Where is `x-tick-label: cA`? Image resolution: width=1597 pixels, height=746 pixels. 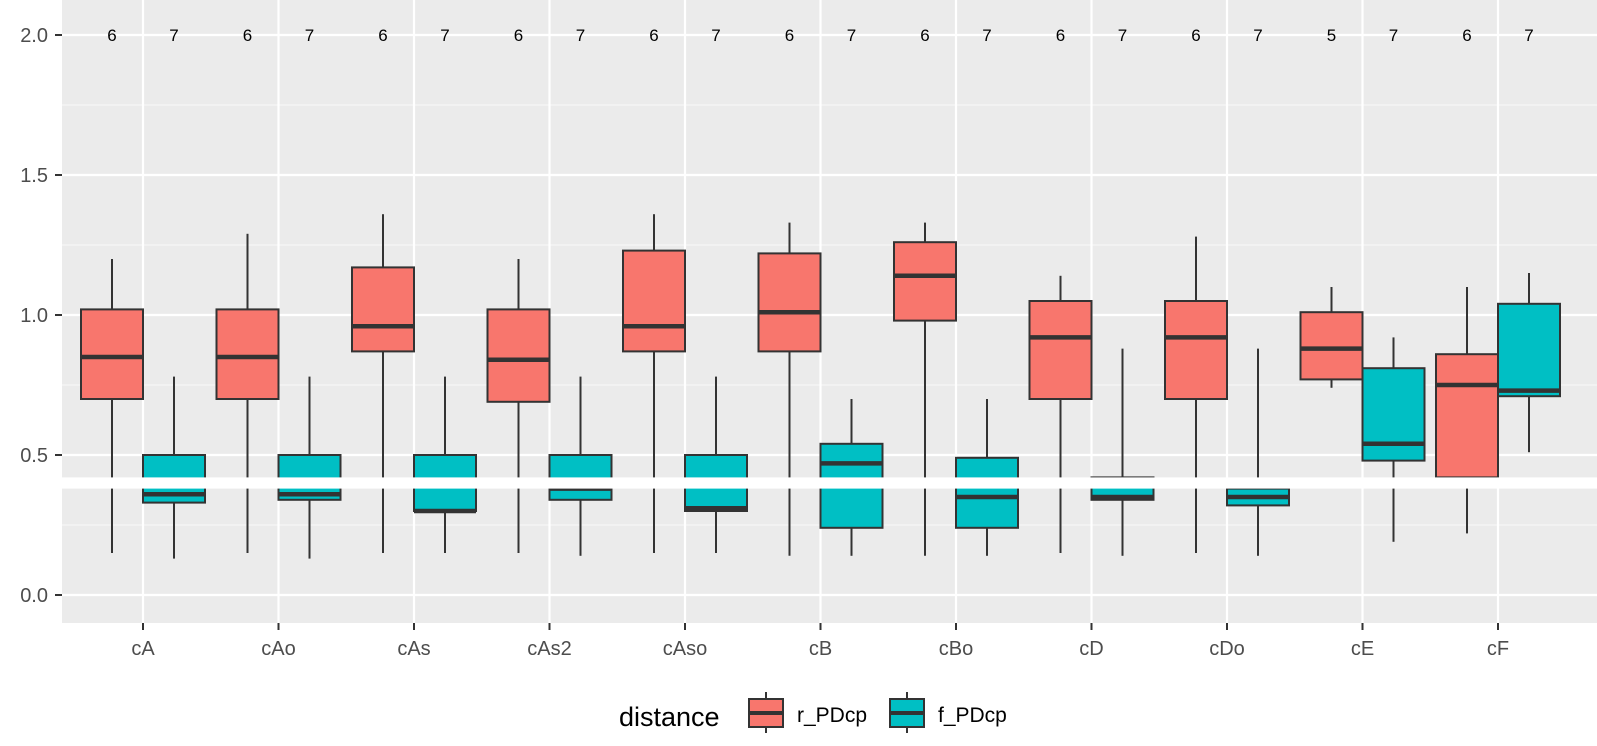
x-tick-label: cA is located at coordinates (143, 649).